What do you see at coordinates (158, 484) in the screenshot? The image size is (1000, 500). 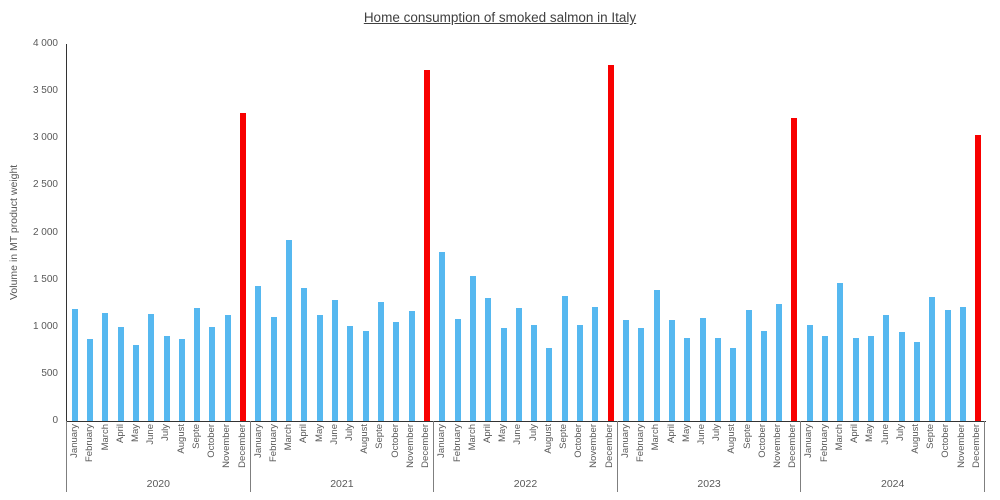 I see `year-label-2020: 2020` at bounding box center [158, 484].